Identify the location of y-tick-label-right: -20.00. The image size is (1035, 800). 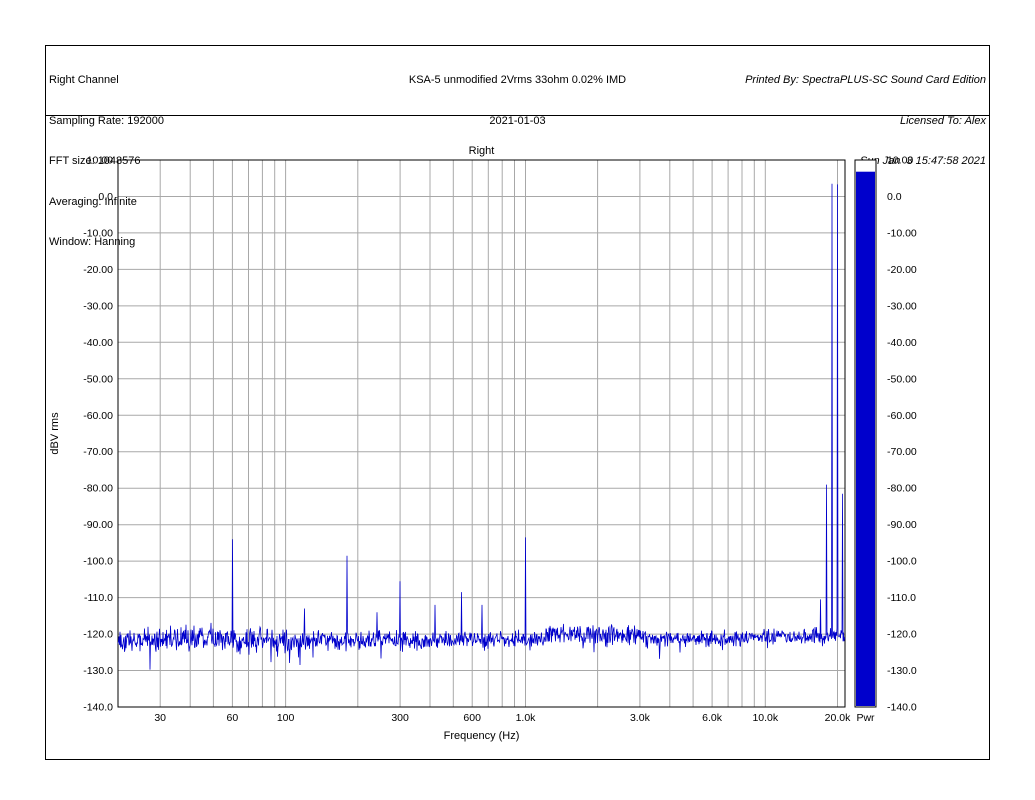
(902, 270).